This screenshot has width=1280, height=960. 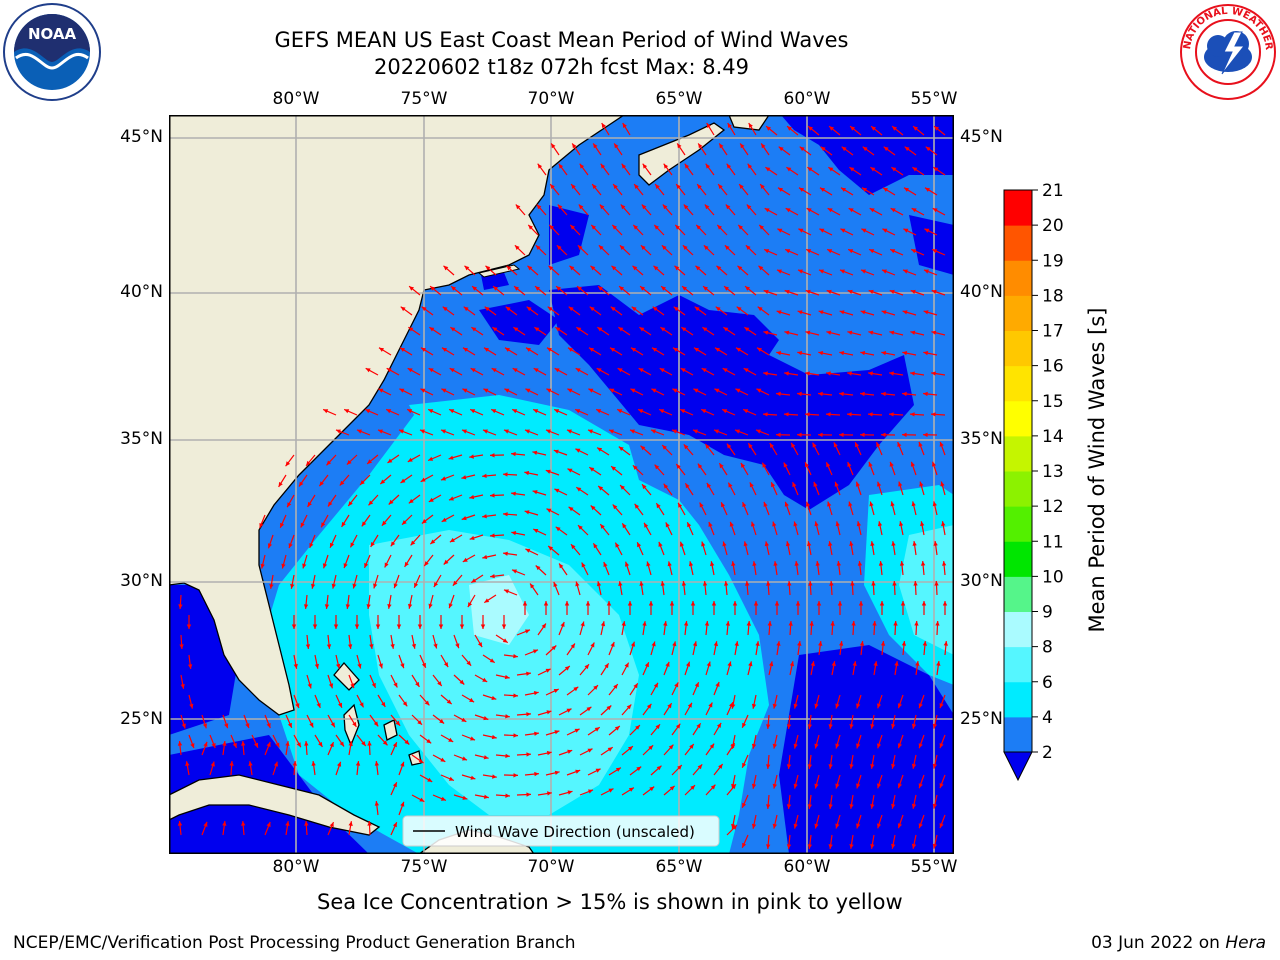 I want to click on colorbar-tick-label: 14, so click(x=1053, y=437).